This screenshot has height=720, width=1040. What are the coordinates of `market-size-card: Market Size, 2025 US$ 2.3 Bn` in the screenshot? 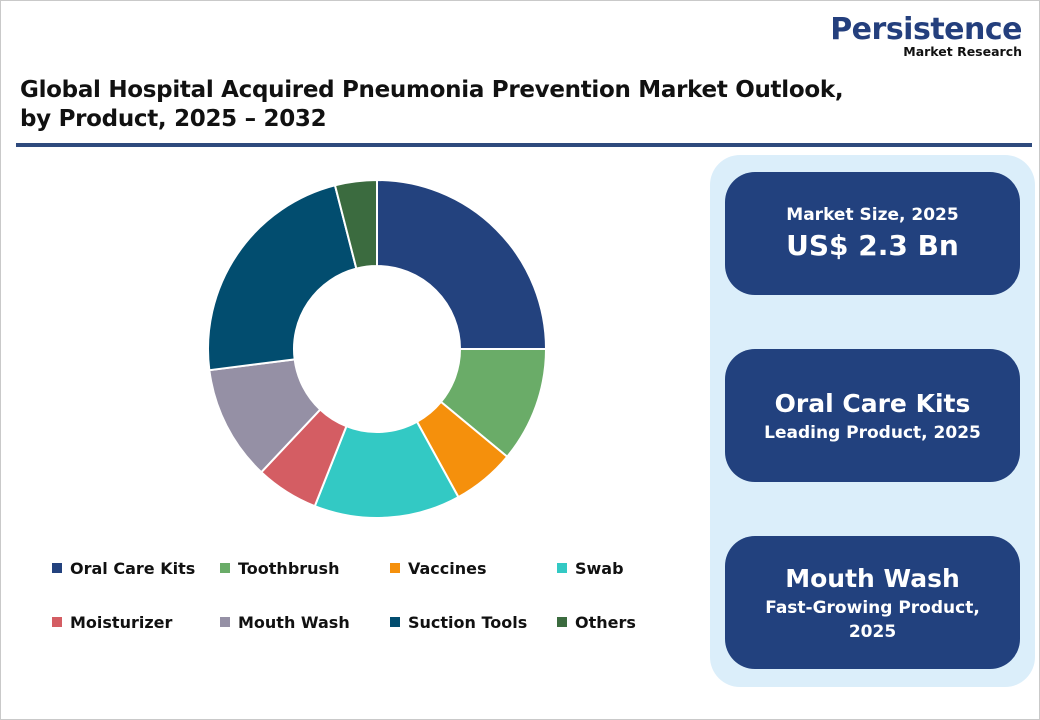 It's located at (872, 233).